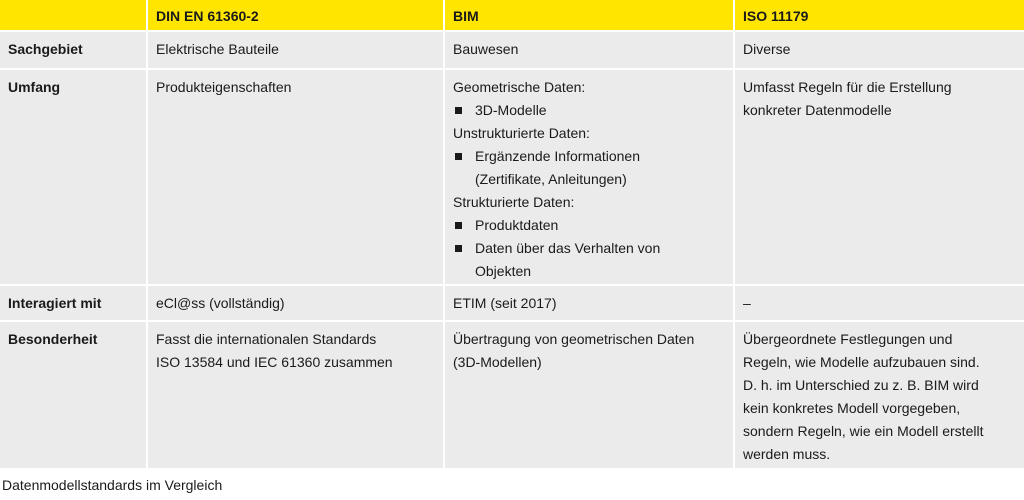 This screenshot has width=1024, height=500. What do you see at coordinates (847, 87) in the screenshot?
I see `cell-text: Umfasst Regeln für die Erstellung` at bounding box center [847, 87].